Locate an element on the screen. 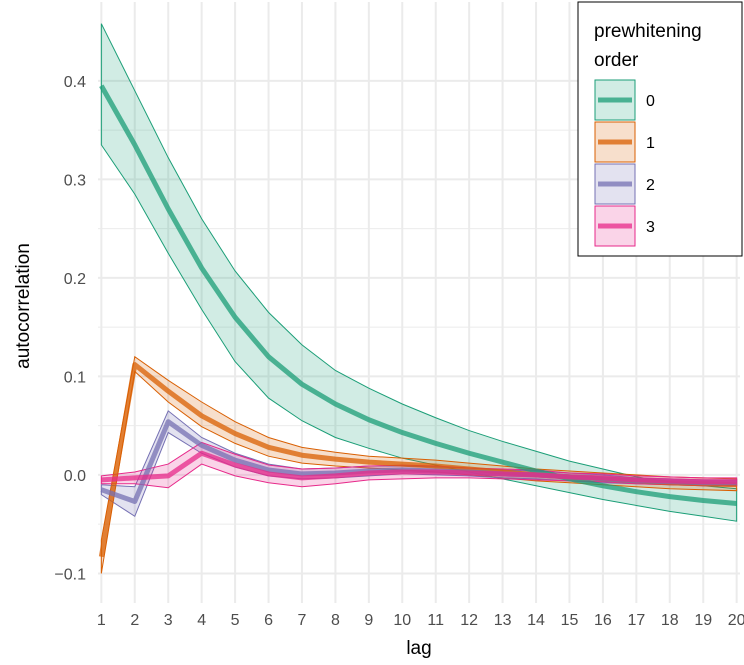  y-tick-labels: −0.1 0.0 0.1 0.2 0.3 0.4 is located at coordinates (70, 329).